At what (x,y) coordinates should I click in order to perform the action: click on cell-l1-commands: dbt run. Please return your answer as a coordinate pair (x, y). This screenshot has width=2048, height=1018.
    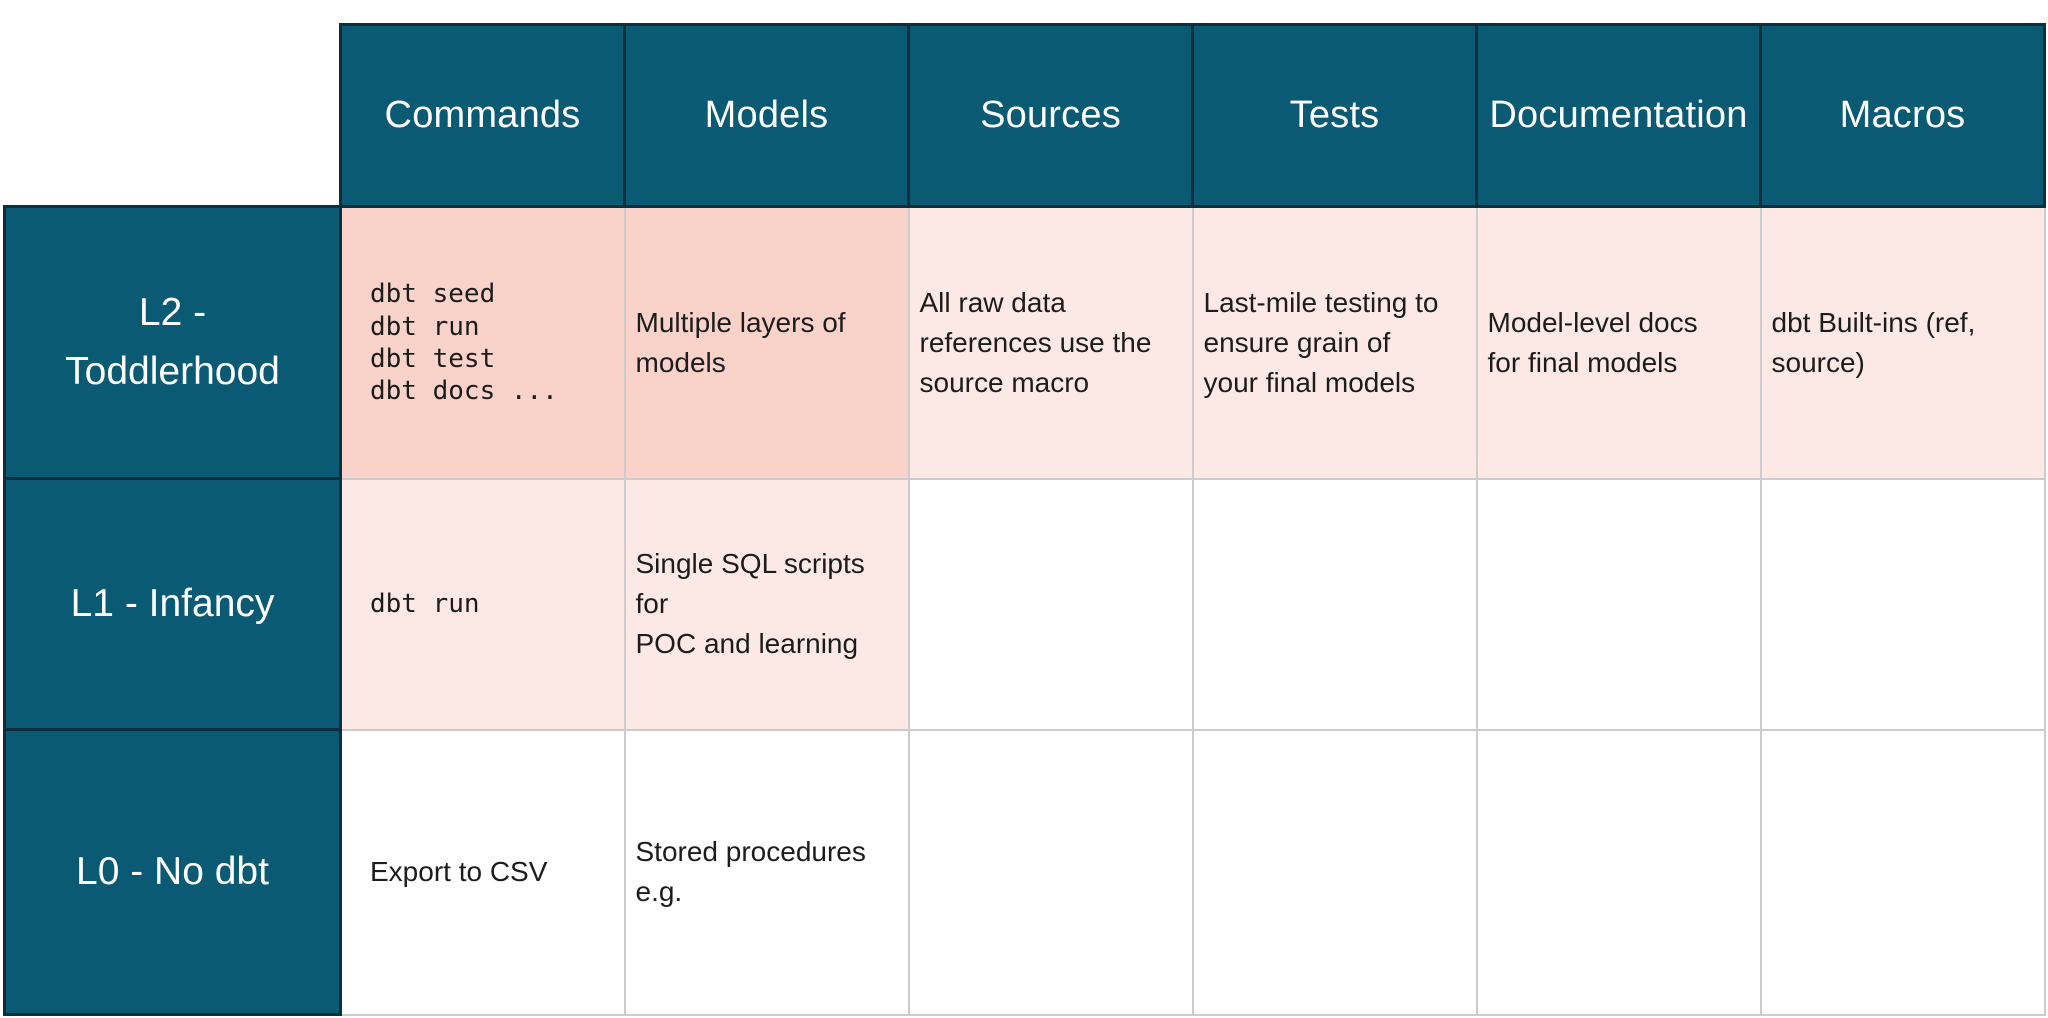
    Looking at the image, I should click on (482, 604).